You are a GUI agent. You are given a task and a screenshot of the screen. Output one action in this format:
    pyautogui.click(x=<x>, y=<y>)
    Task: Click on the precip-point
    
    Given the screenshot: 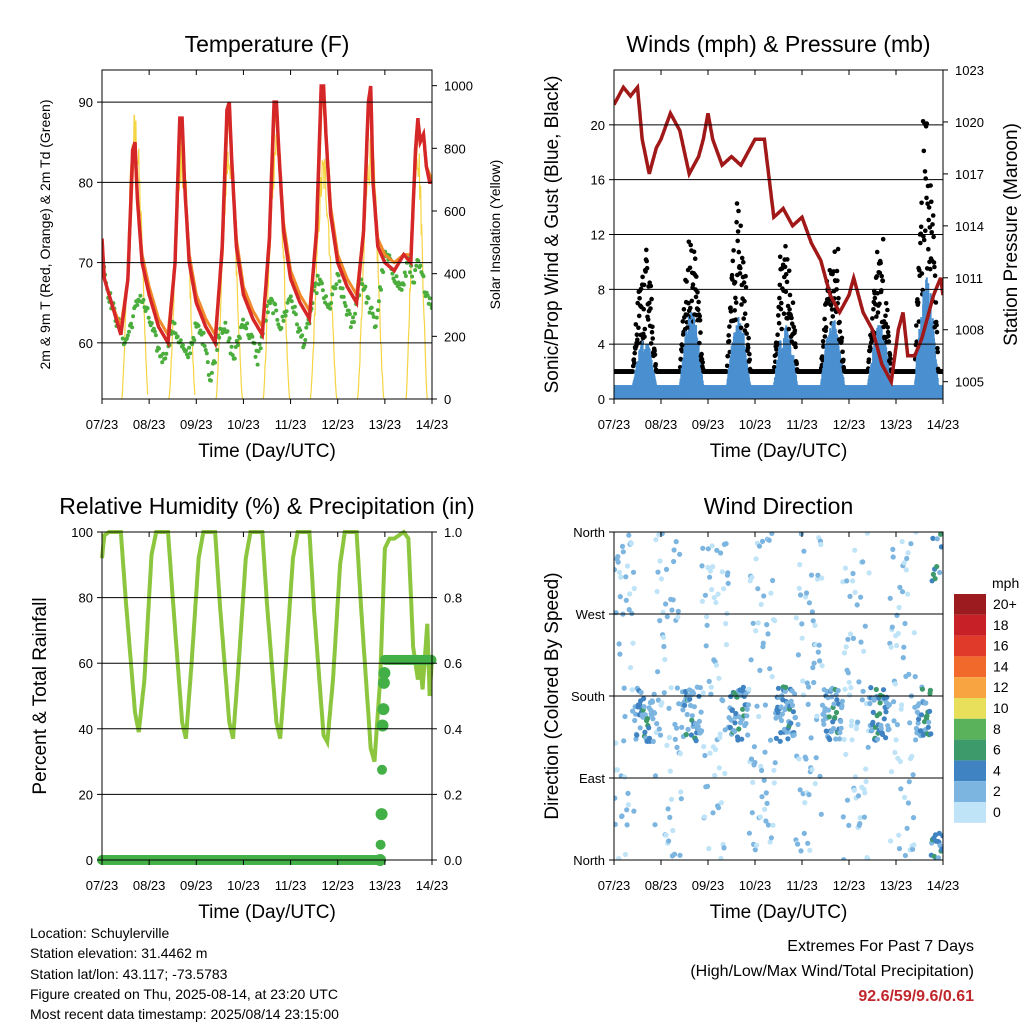 What is the action you would take?
    pyautogui.click(x=383, y=682)
    